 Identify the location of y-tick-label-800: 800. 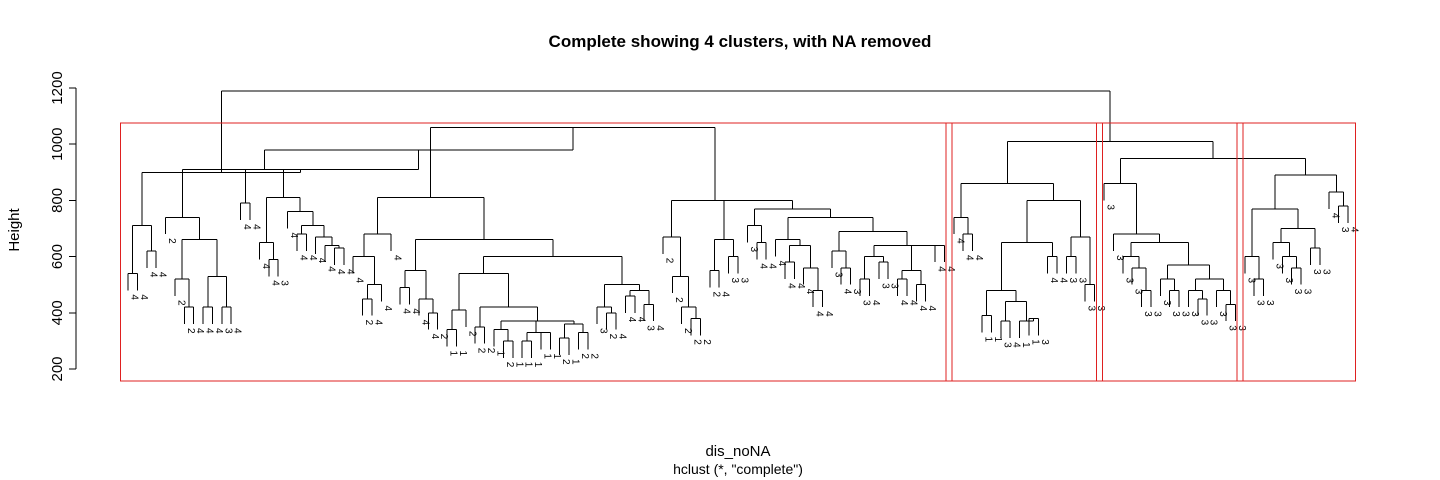
(57, 200).